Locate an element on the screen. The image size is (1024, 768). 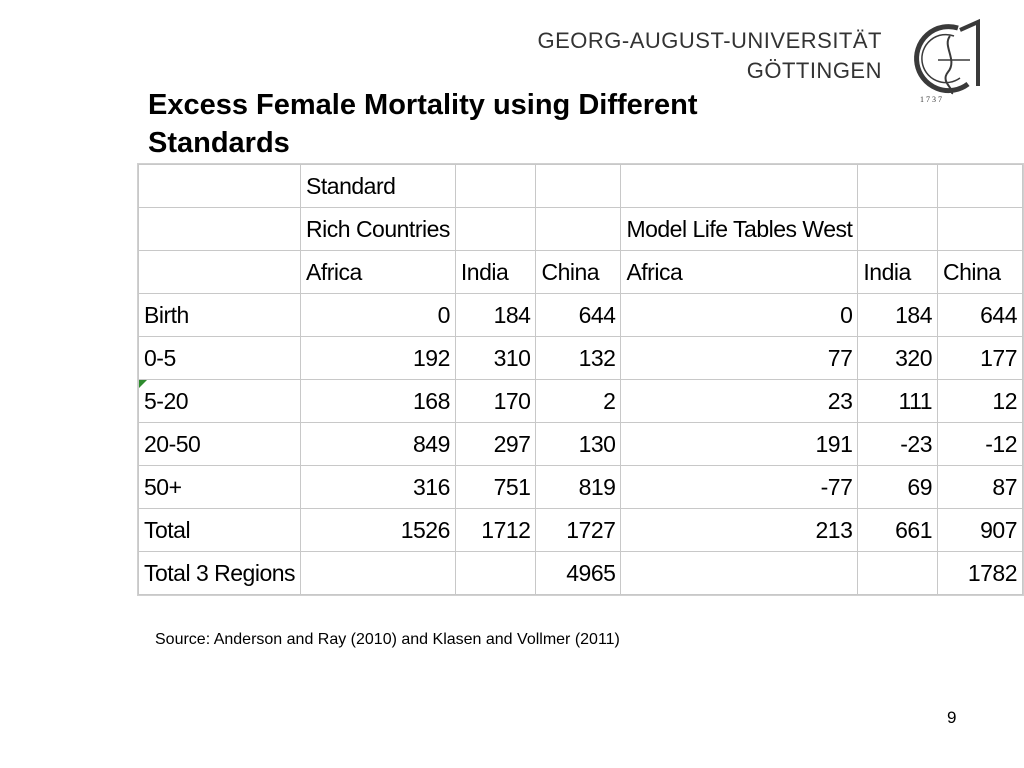
table-cell: 132 is located at coordinates (578, 358).